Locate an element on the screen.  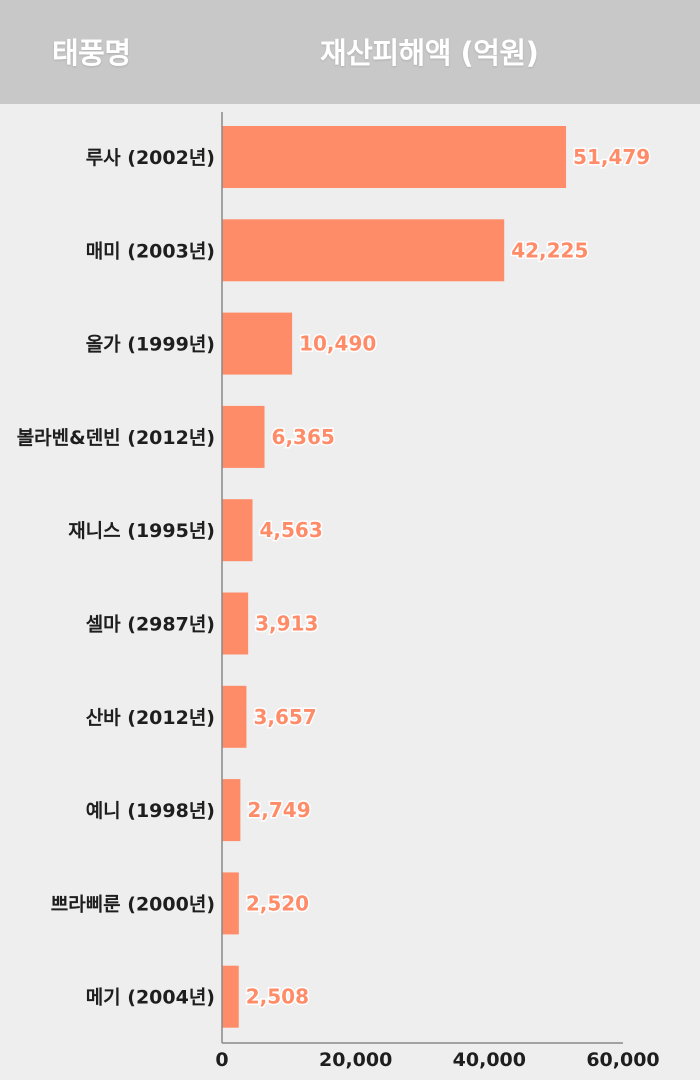
x-tick-label: 0 is located at coordinates (221, 1060).